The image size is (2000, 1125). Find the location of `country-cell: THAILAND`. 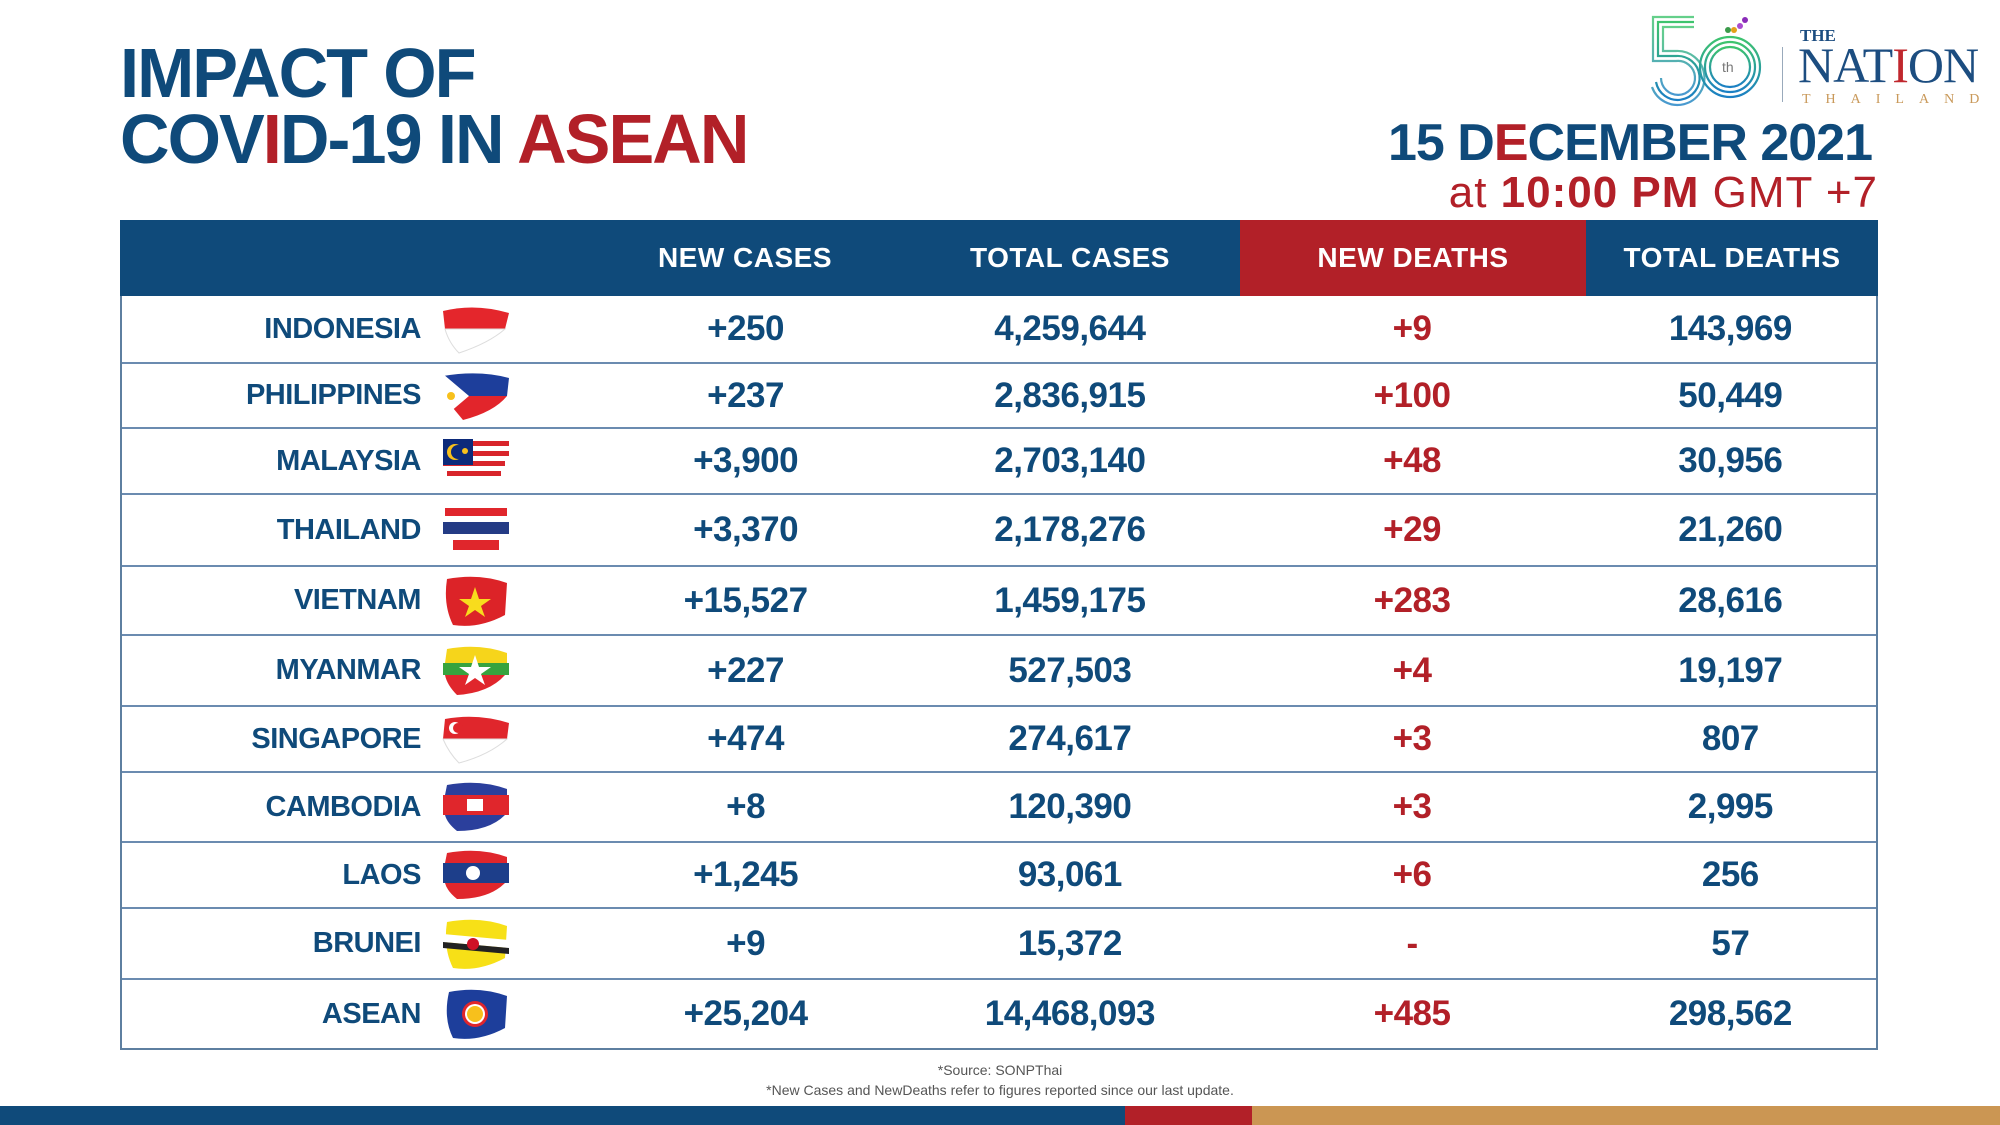

country-cell: THAILAND is located at coordinates (356, 530).